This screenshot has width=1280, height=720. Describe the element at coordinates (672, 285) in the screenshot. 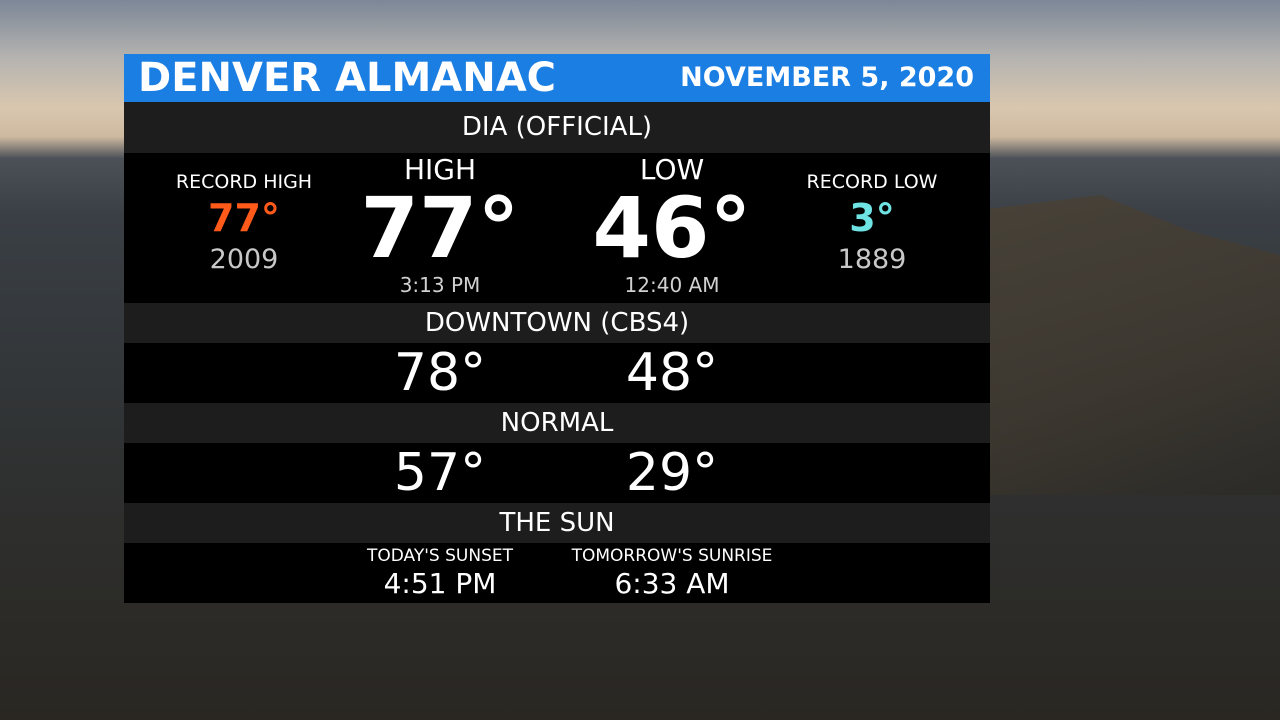

I see `low-time: 12:40 AM` at that location.